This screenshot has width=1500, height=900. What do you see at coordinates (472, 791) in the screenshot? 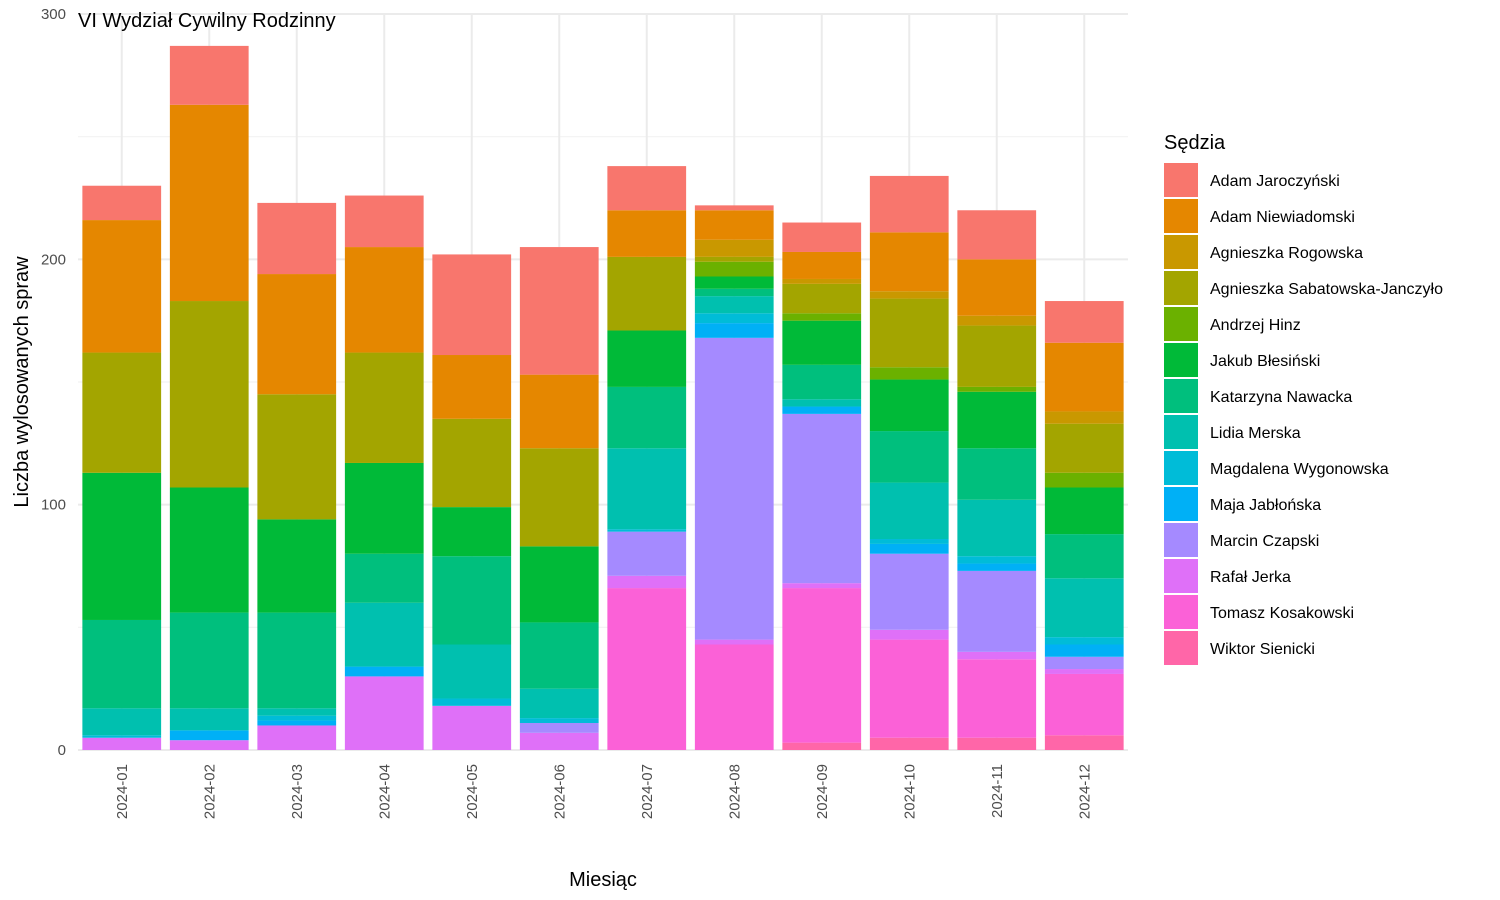
I see `x-tick-label: 2024-05` at bounding box center [472, 791].